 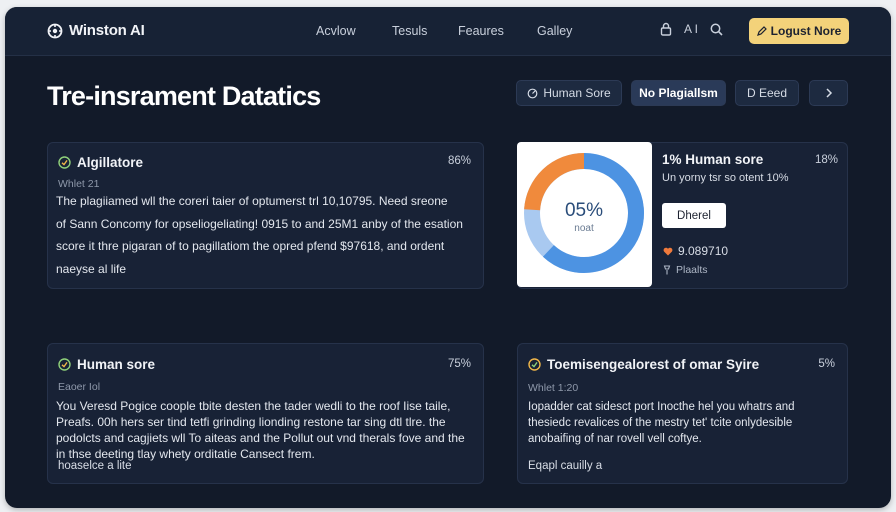 What do you see at coordinates (532, 93) in the screenshot?
I see `gauge-icon` at bounding box center [532, 93].